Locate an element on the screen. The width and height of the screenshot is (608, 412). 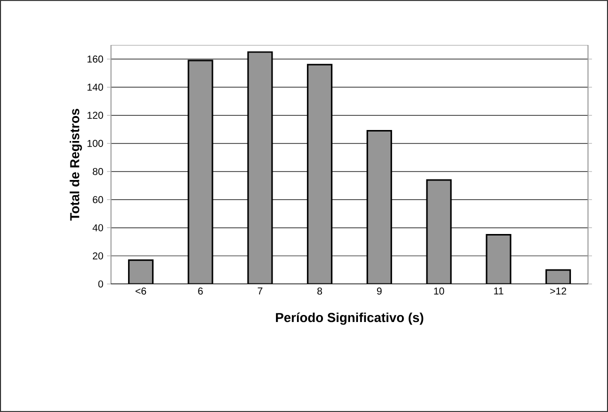
x-tick-label: 10 is located at coordinates (439, 291).